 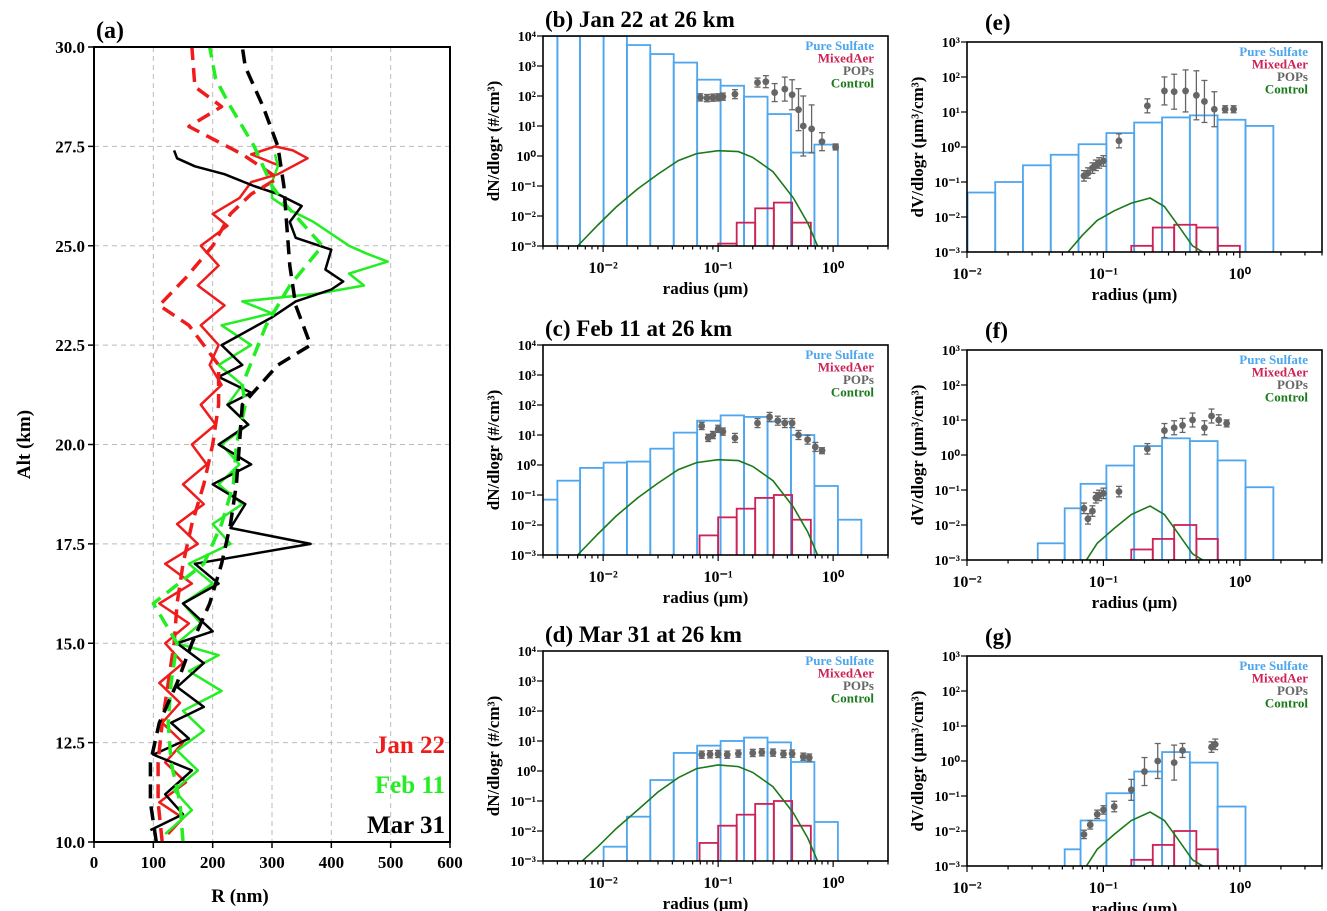 I want to click on x-tick-label: 300, so click(x=272, y=862).